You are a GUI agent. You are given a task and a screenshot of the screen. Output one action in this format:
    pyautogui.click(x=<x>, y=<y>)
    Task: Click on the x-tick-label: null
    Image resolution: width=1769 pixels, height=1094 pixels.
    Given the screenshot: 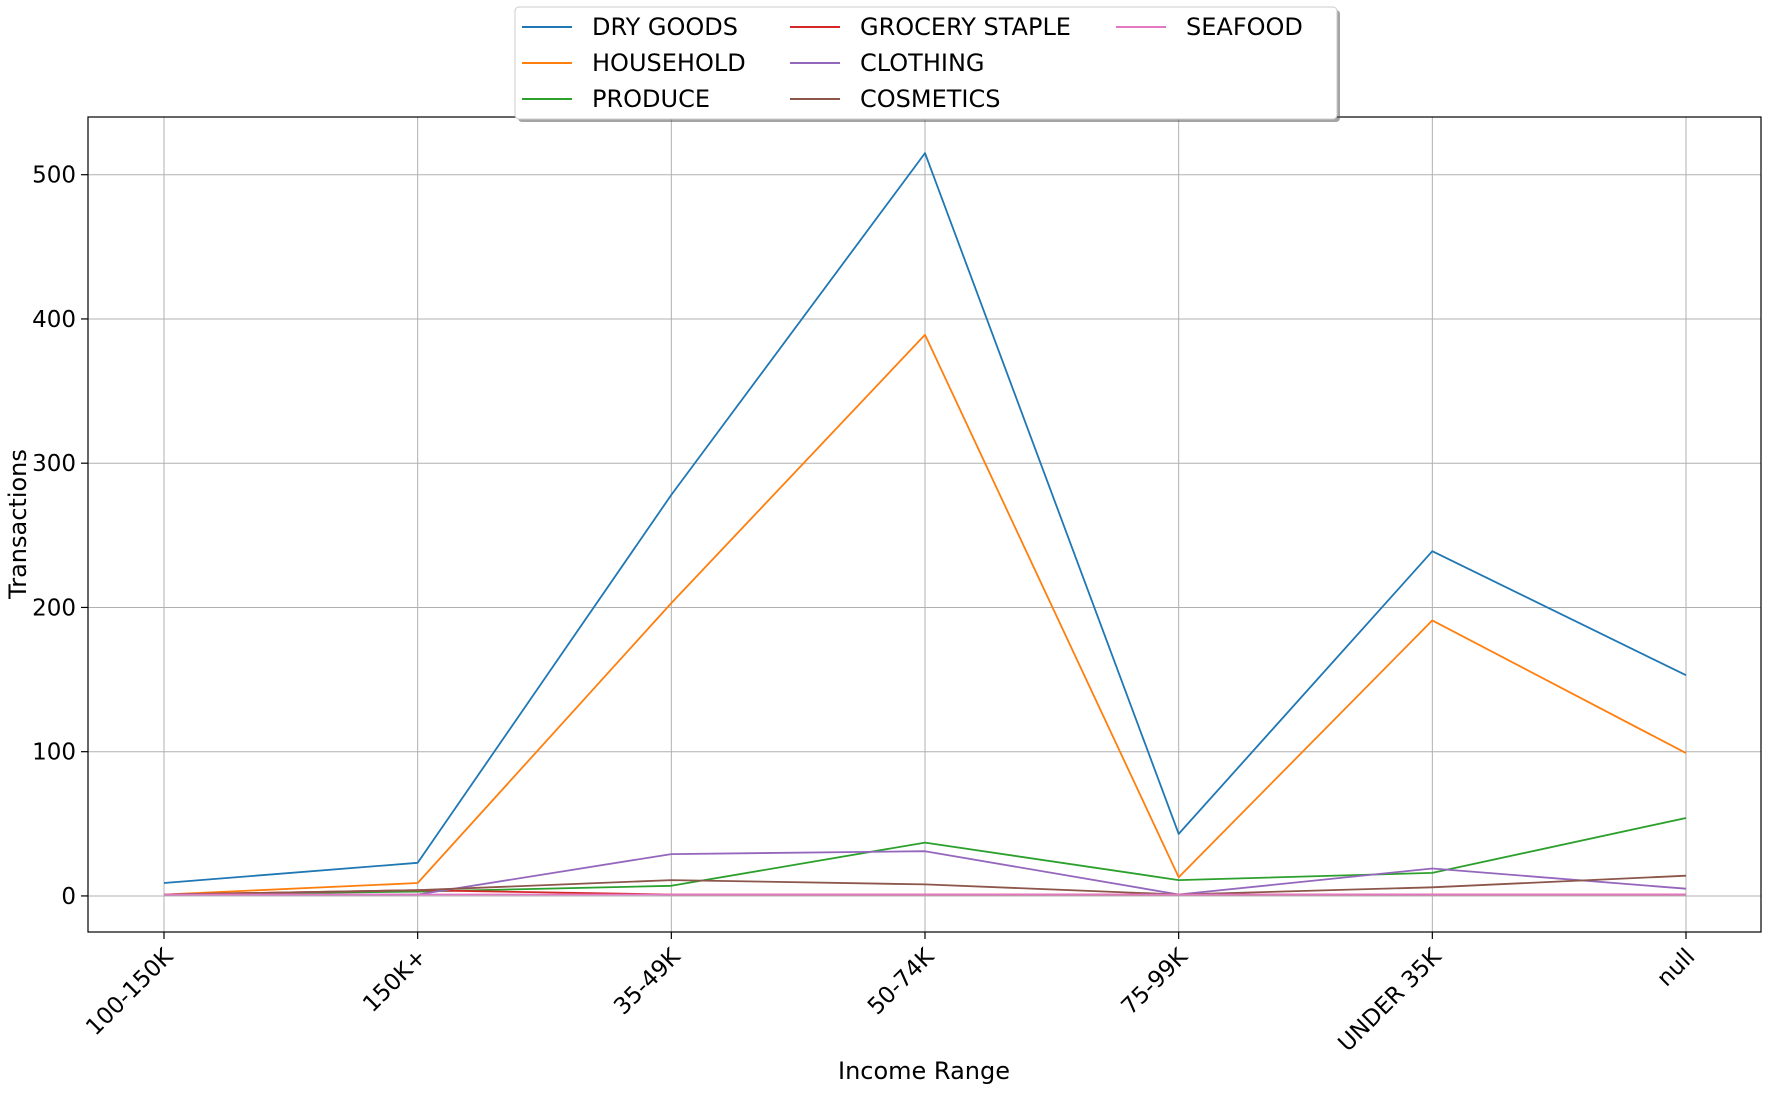 What is the action you would take?
    pyautogui.click(x=1676, y=968)
    